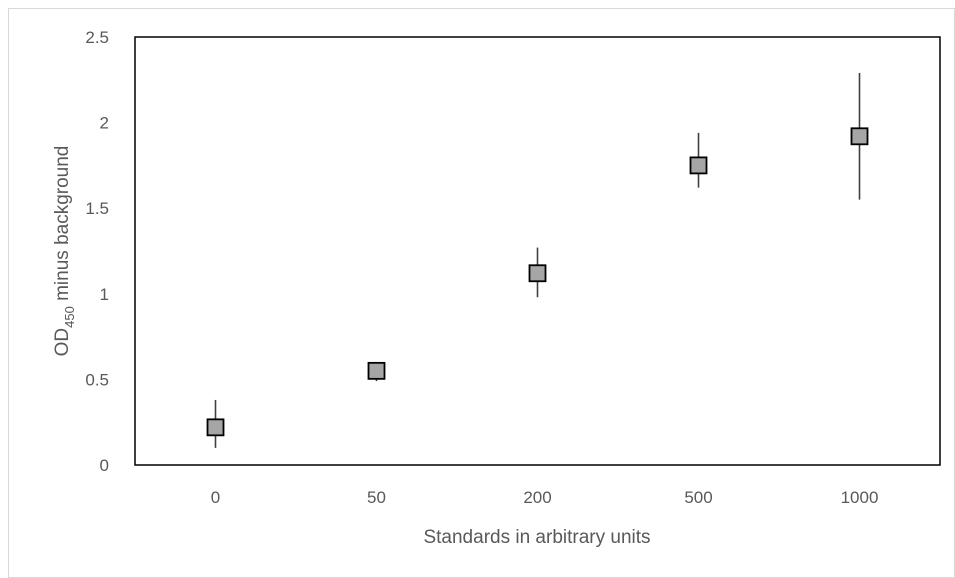 This screenshot has height=578, width=955. I want to click on x-tick-label: 200, so click(537, 497).